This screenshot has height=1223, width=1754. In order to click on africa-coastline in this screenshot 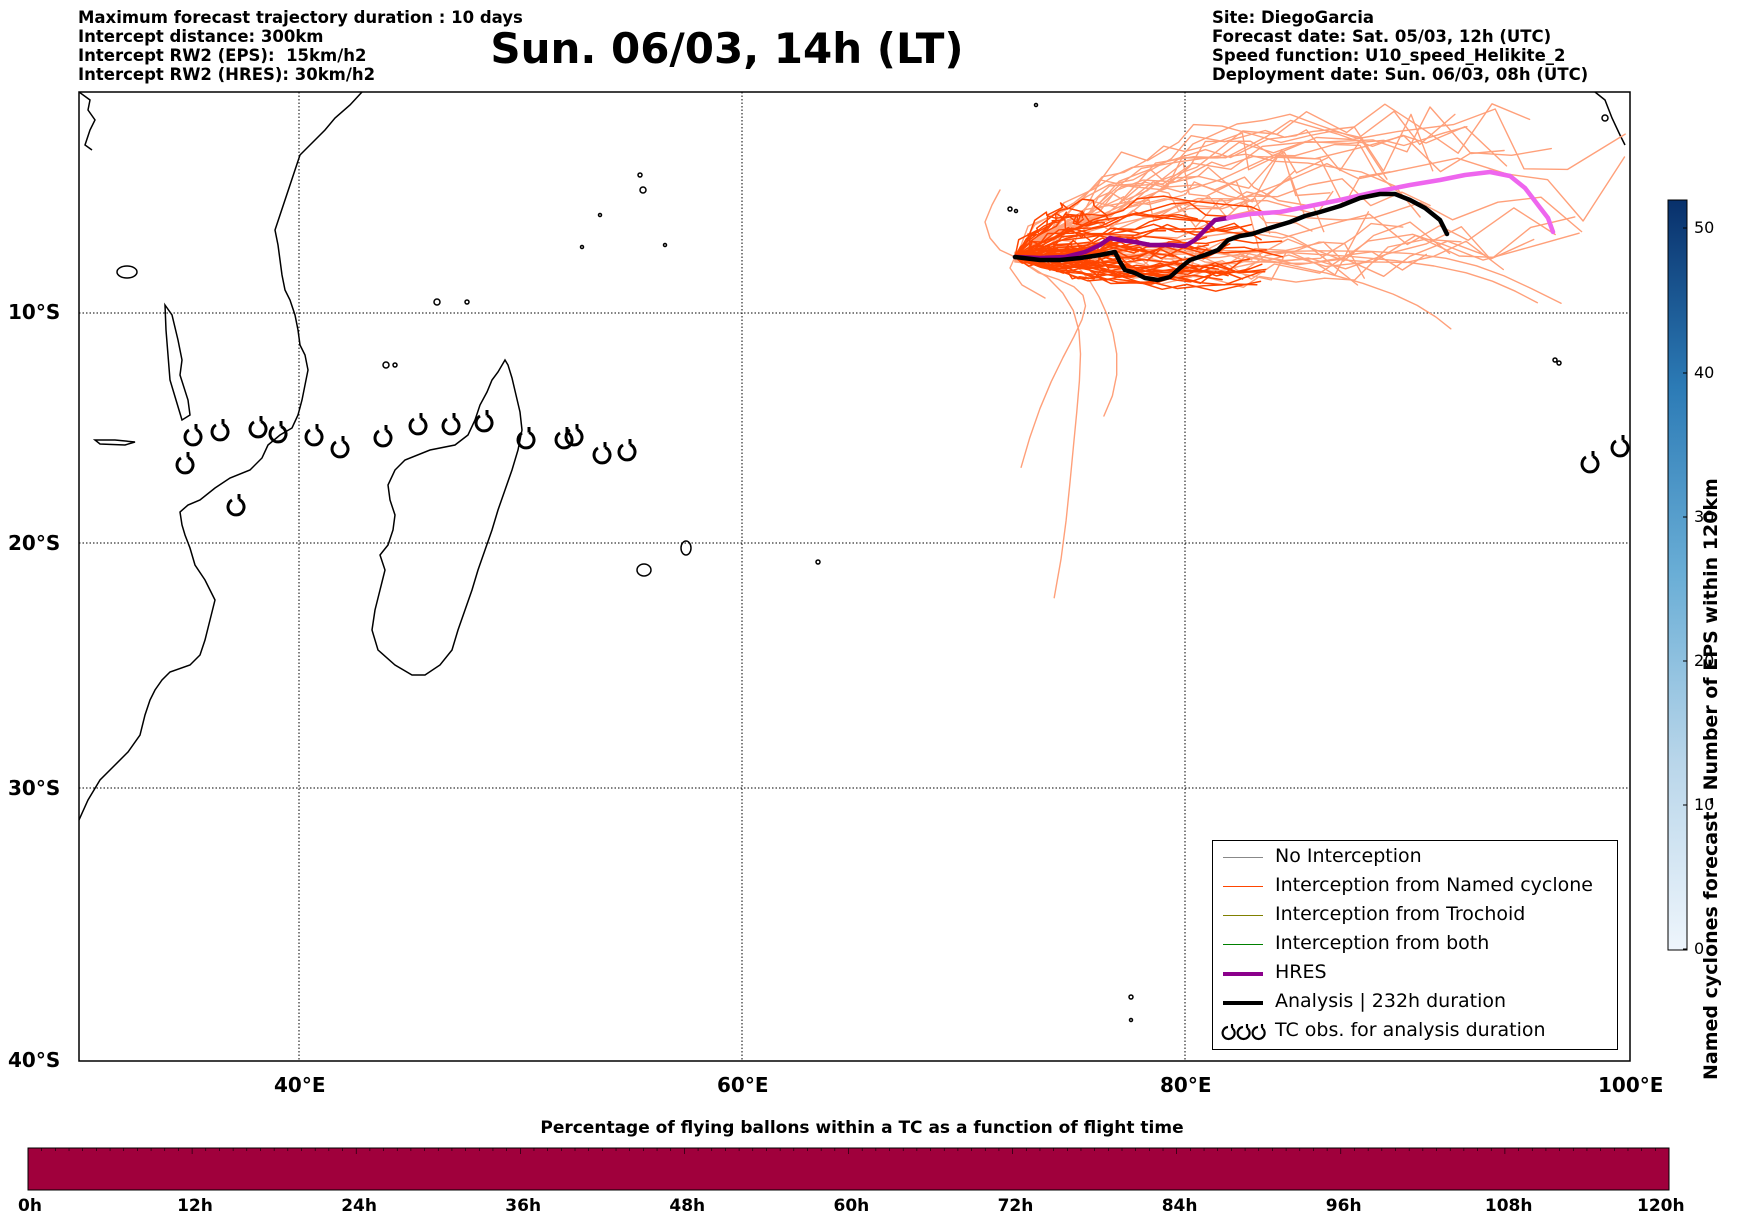, I will do `click(221, 456)`.